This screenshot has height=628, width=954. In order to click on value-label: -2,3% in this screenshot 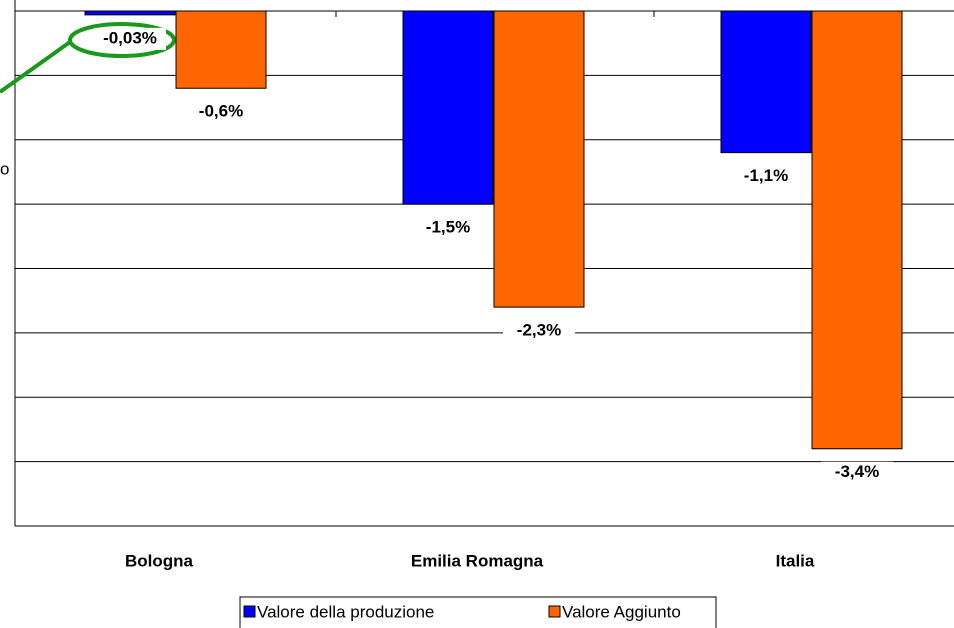, I will do `click(539, 330)`.